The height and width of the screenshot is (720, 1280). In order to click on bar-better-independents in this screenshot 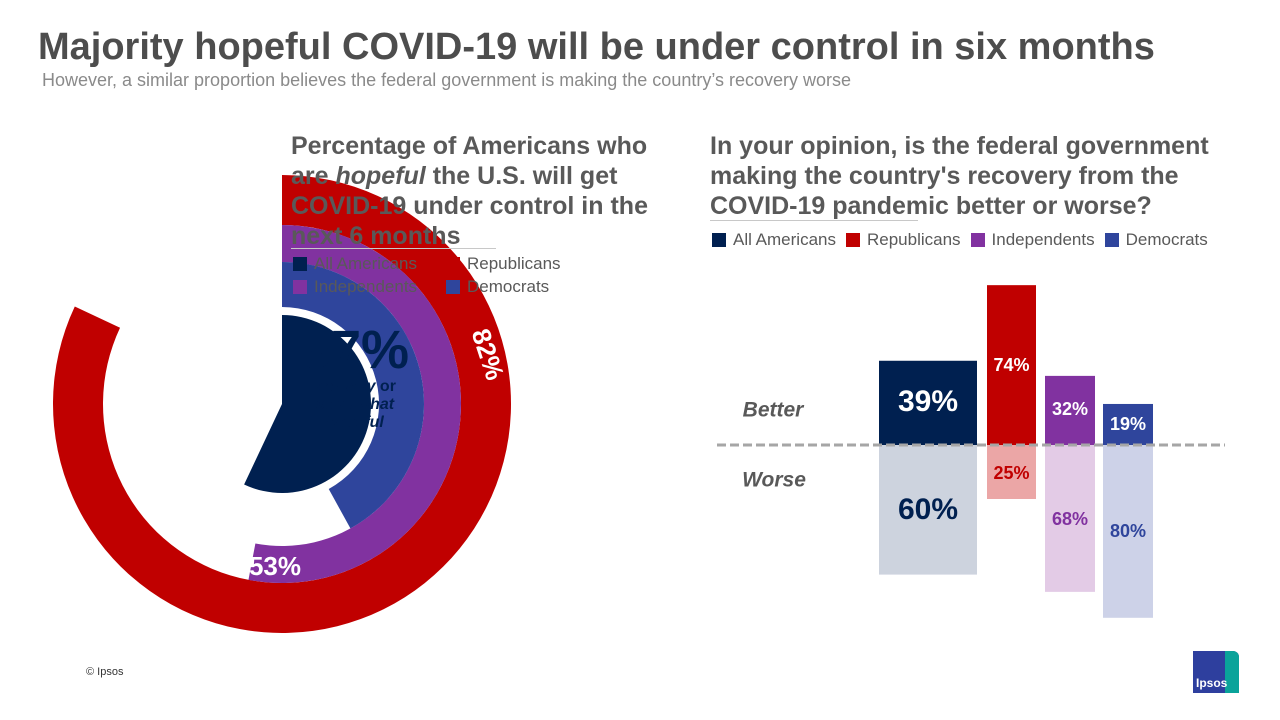, I will do `click(1070, 410)`.